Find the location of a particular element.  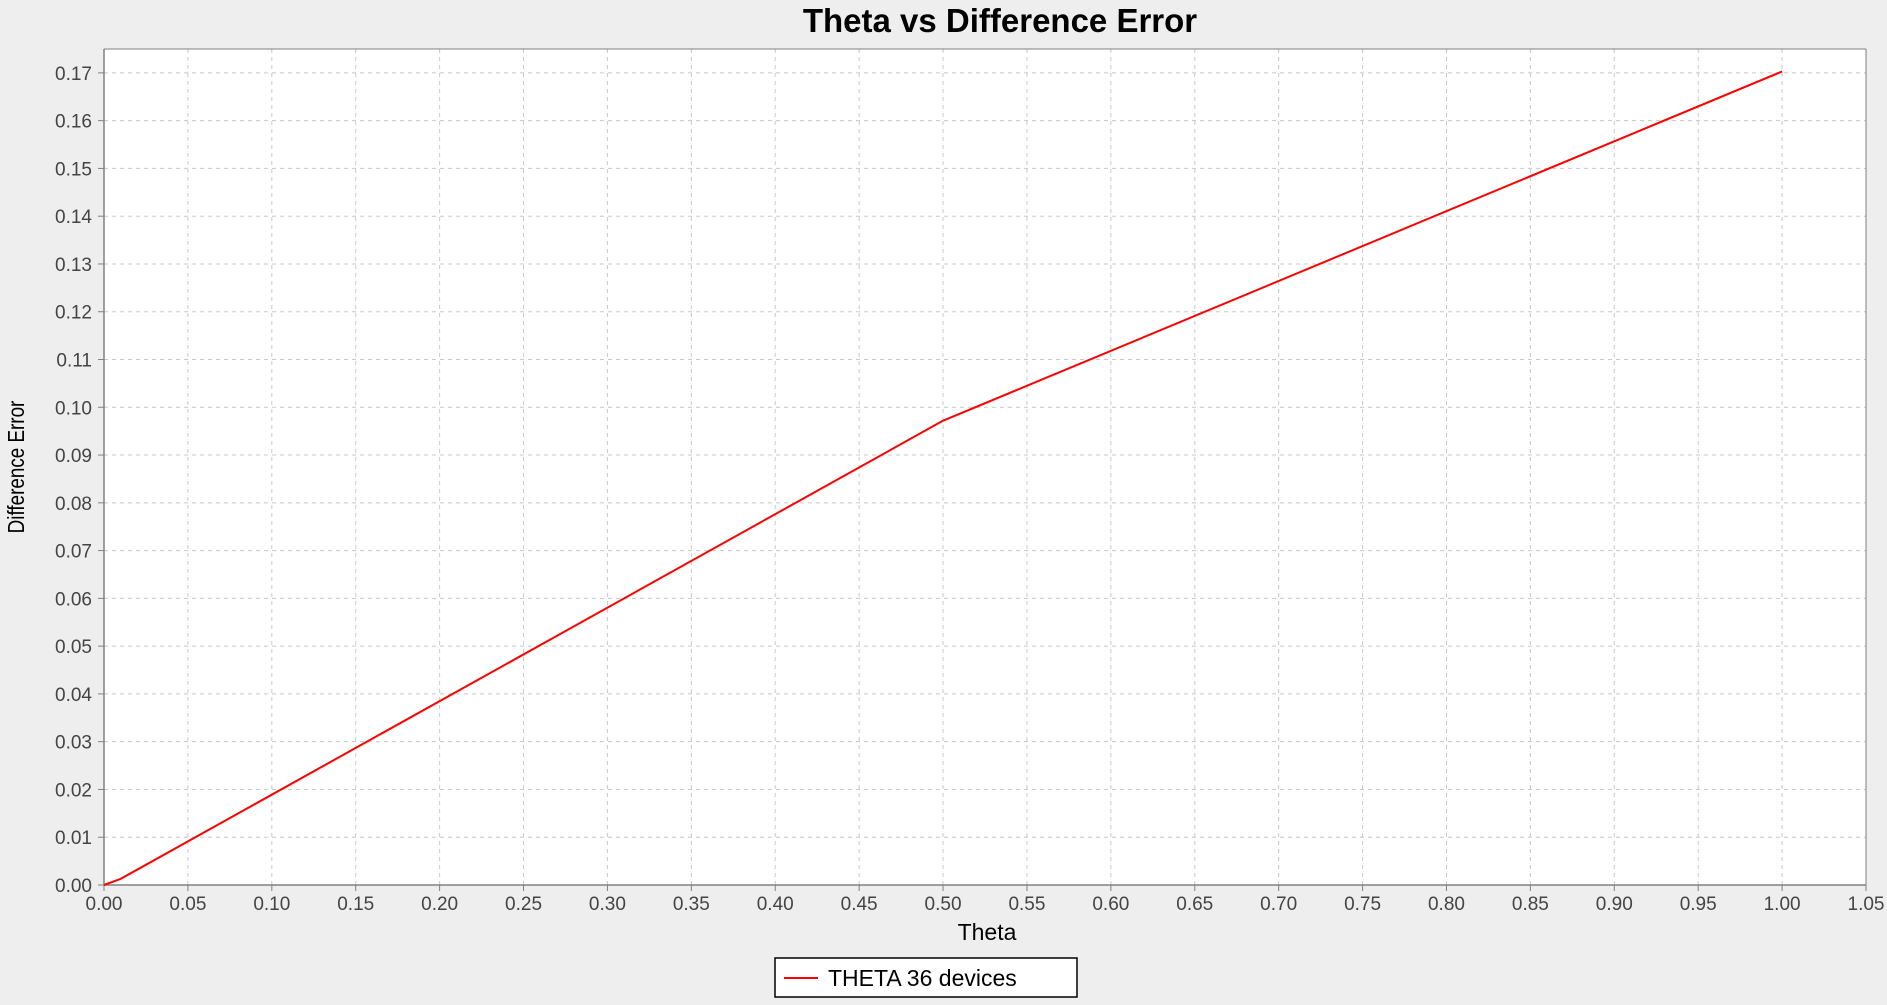

x-tick-label: 0.85 is located at coordinates (1530, 904).